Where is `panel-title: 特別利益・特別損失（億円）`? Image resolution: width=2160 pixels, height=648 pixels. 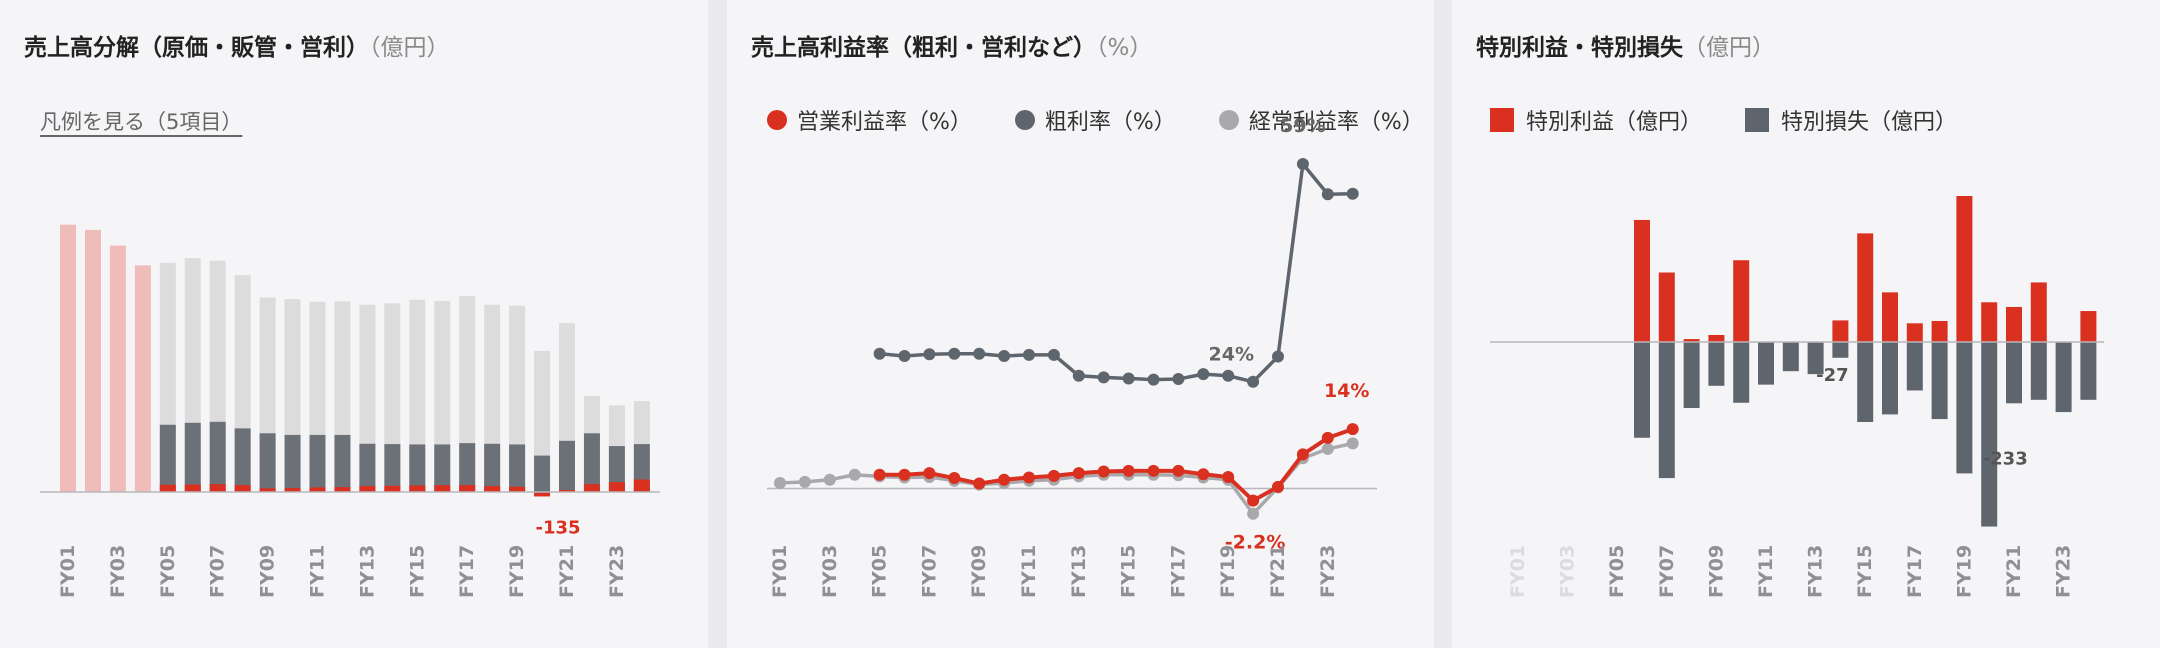
panel-title: 特別利益・特別損失（億円） is located at coordinates (1625, 48).